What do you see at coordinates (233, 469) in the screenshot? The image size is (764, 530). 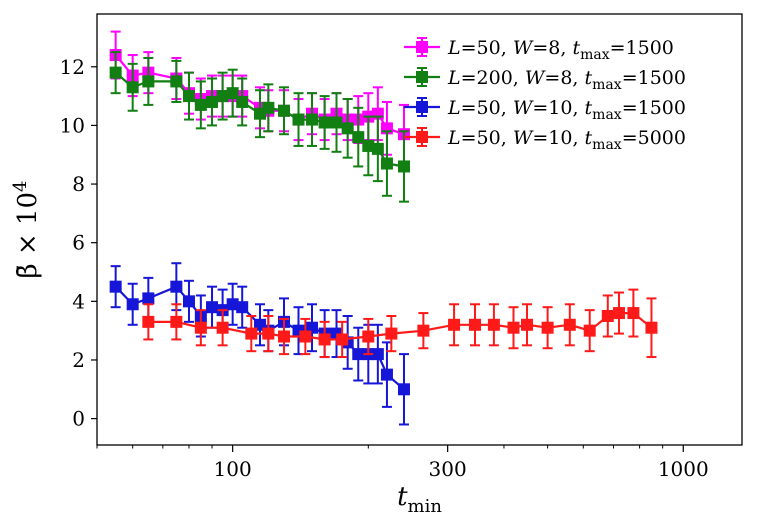 I see `x-tick-label: 100` at bounding box center [233, 469].